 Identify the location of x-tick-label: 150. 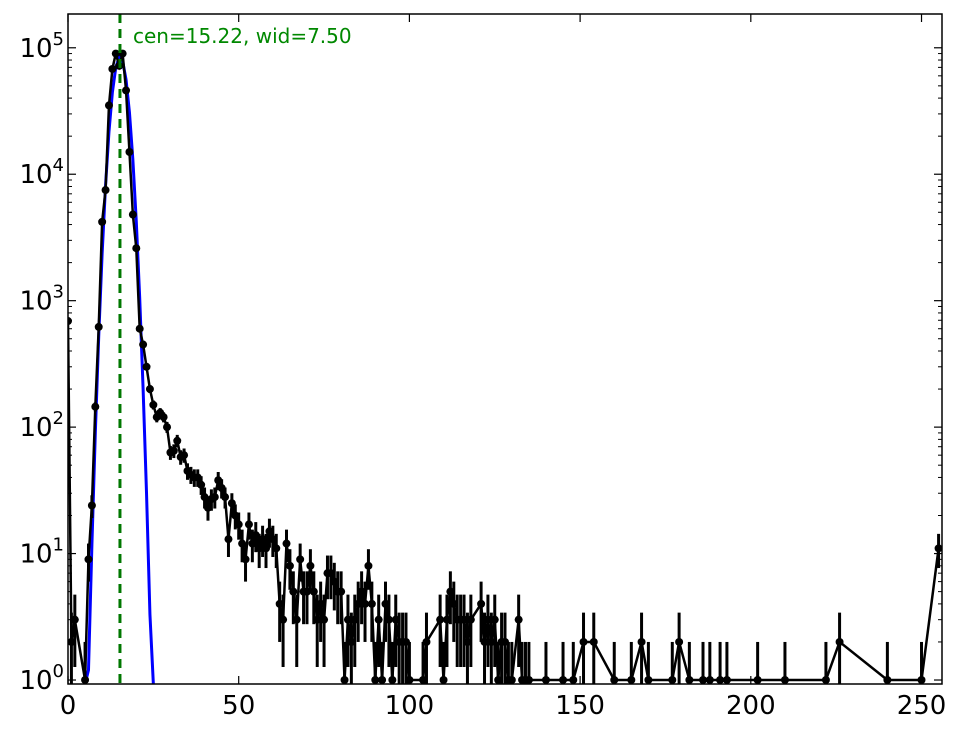
(580, 706).